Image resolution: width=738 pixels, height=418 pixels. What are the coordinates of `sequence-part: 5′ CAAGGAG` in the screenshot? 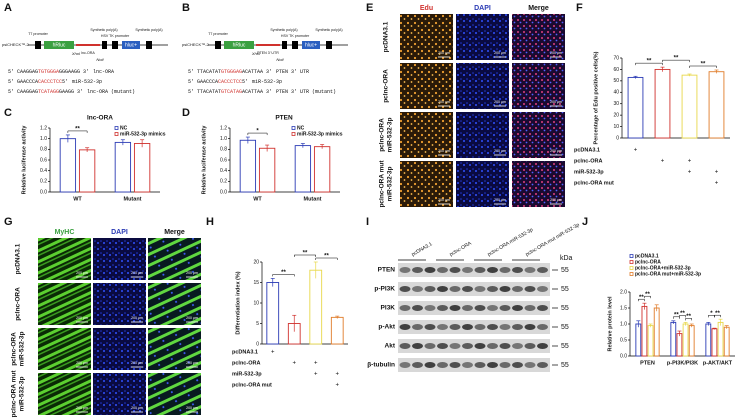 It's located at (23, 92).